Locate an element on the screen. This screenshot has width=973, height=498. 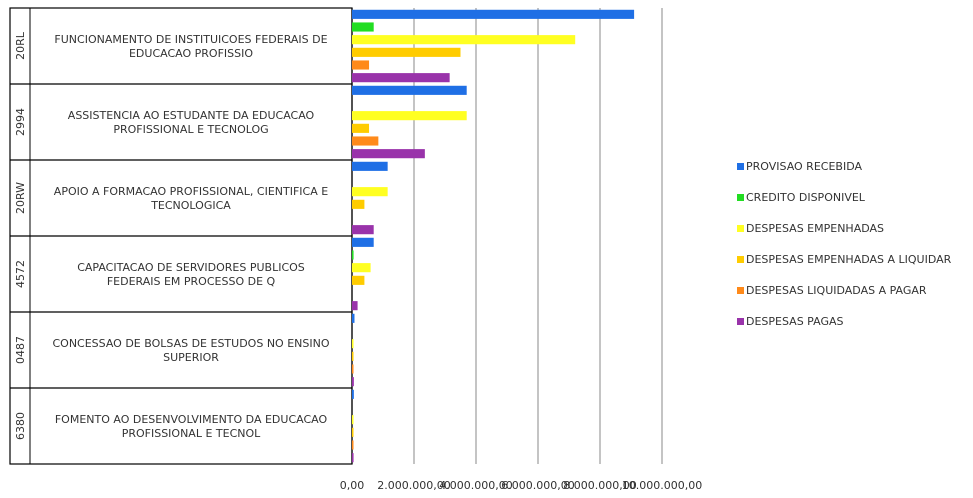
legend-label: DESPESAS EMPENHADAS A LIQUIDAR is located at coordinates (849, 259).